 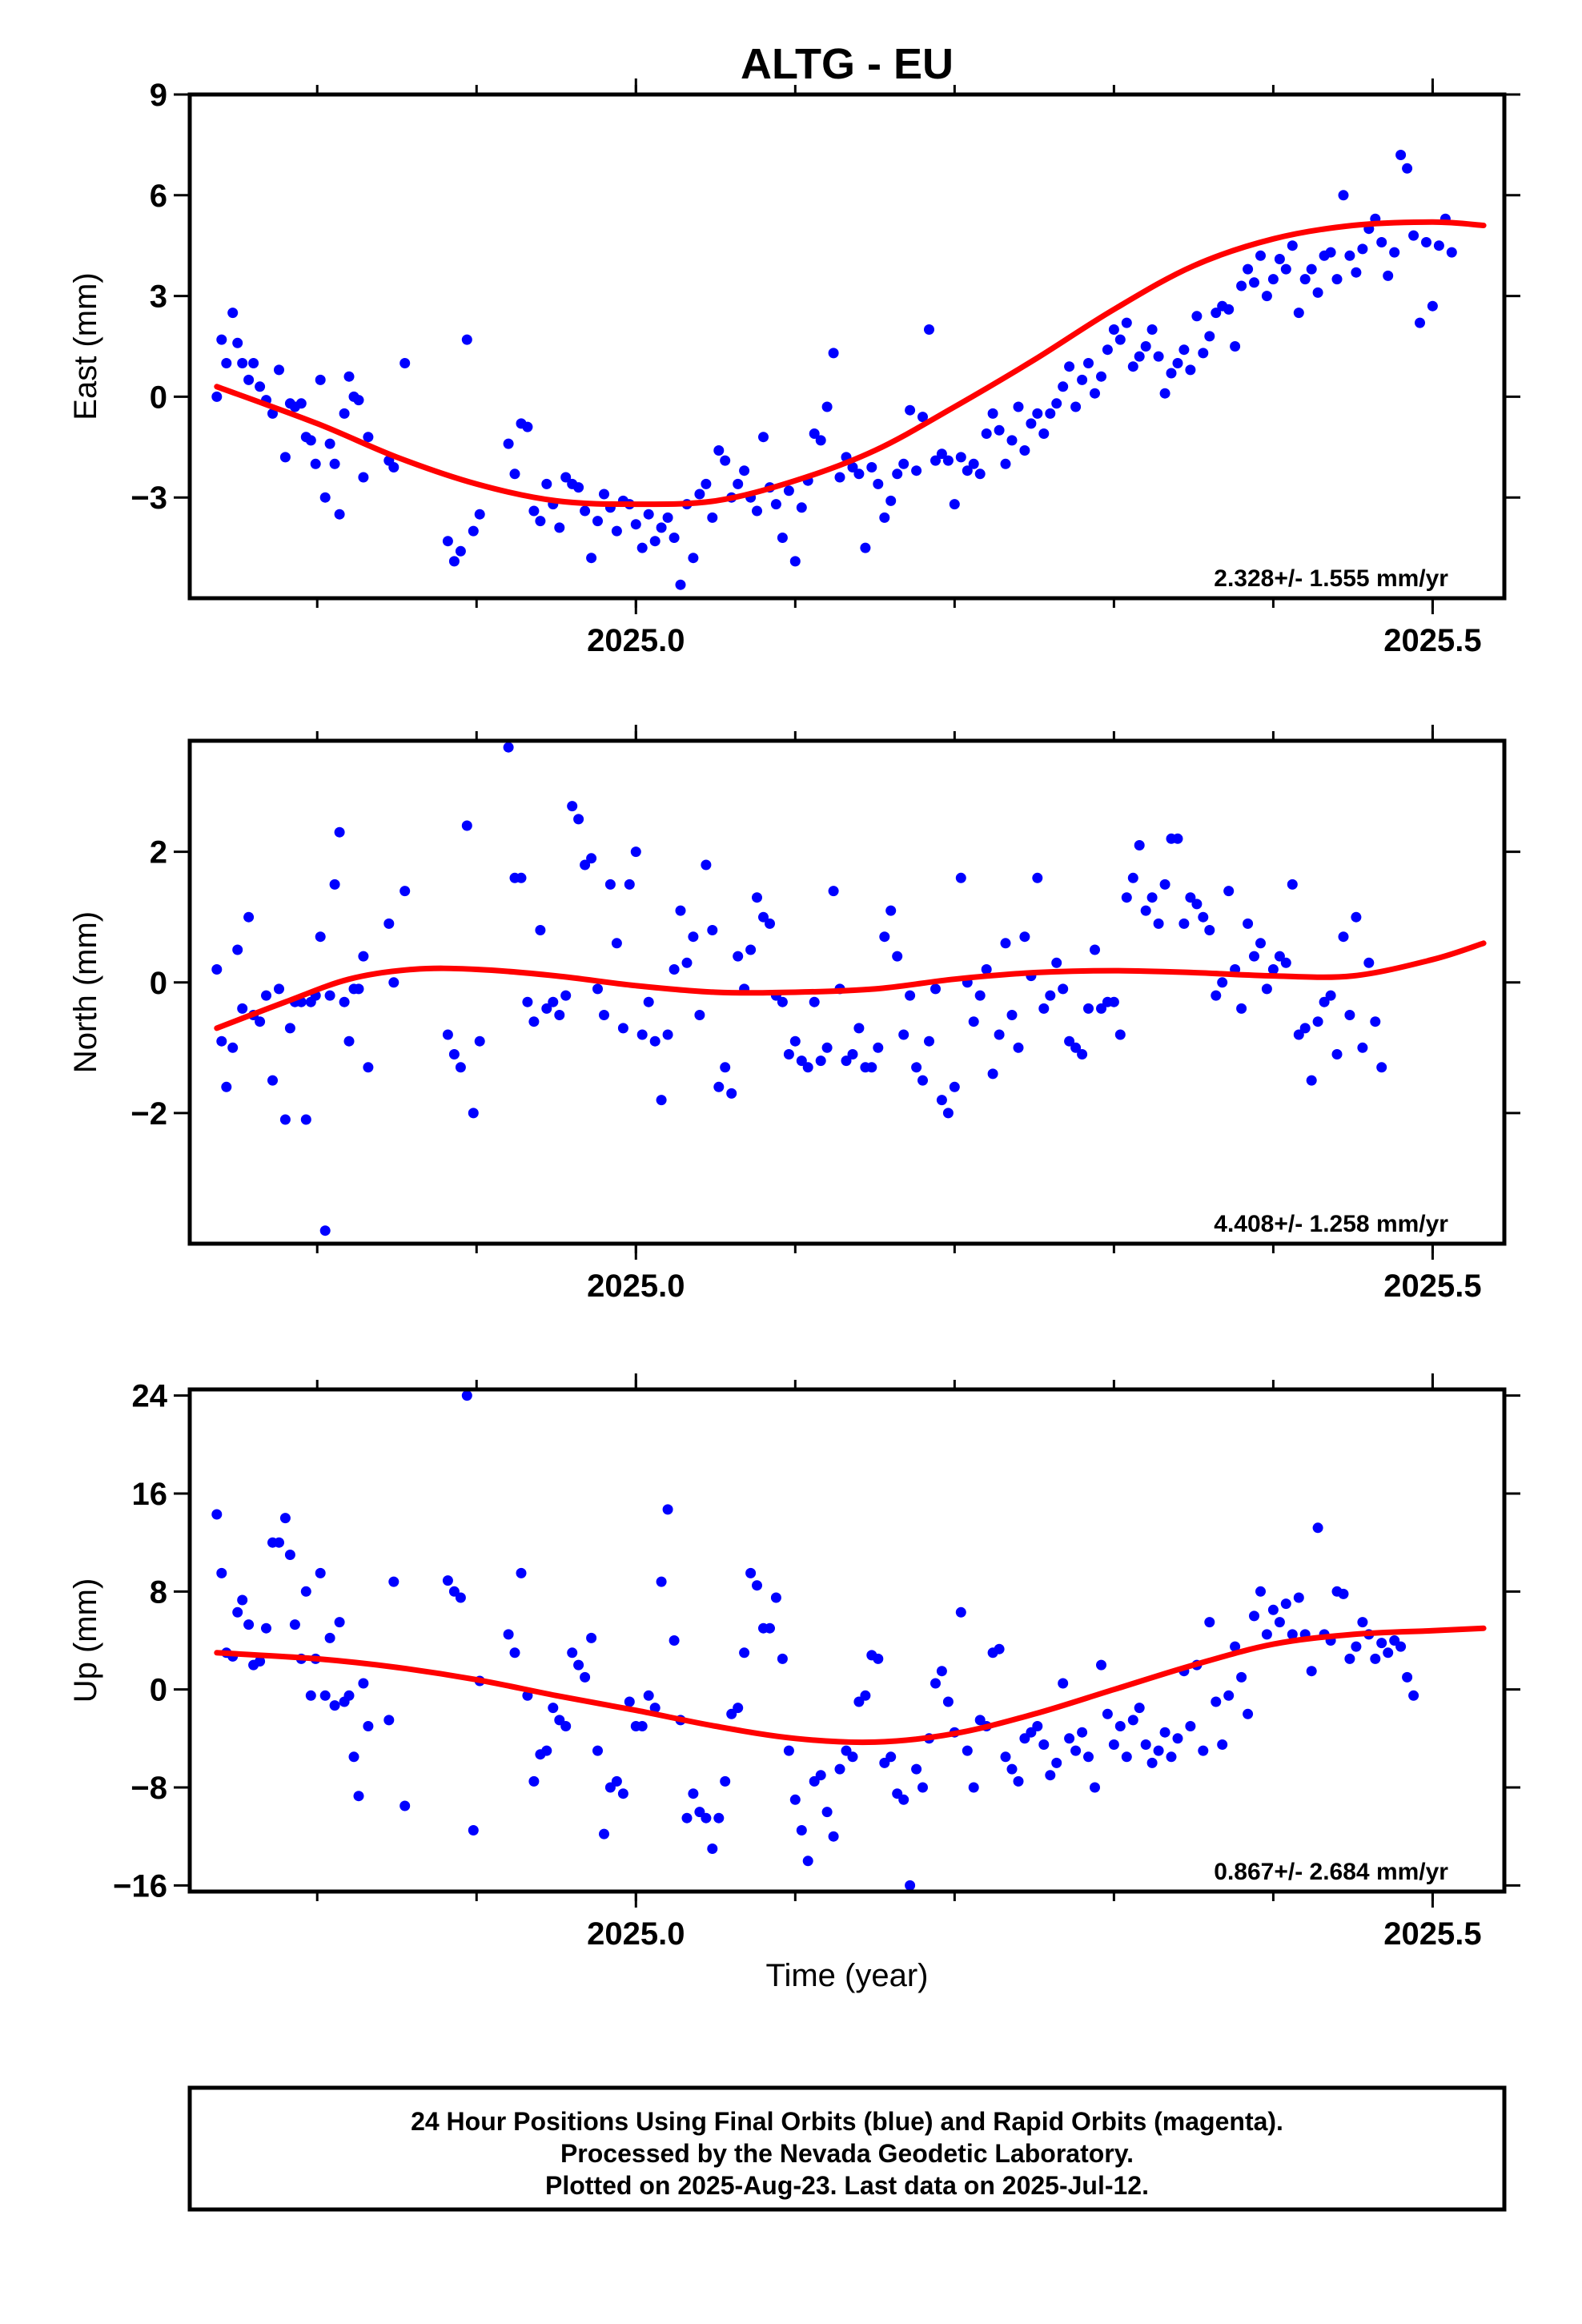 I want to click on y-axis-label: East (mm), so click(x=86, y=346).